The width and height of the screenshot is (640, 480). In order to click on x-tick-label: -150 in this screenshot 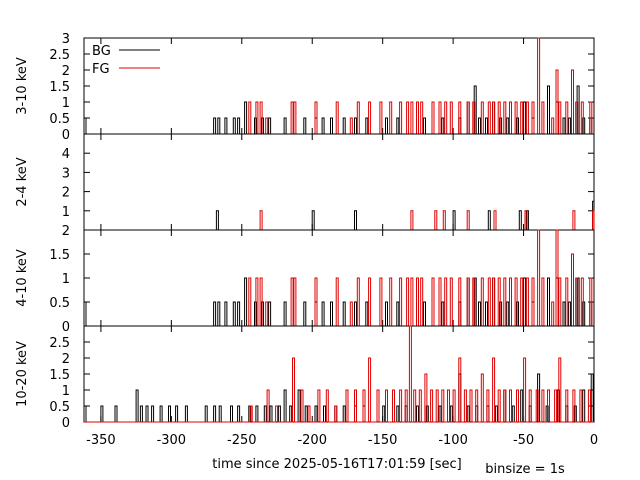, I will do `click(383, 440)`.